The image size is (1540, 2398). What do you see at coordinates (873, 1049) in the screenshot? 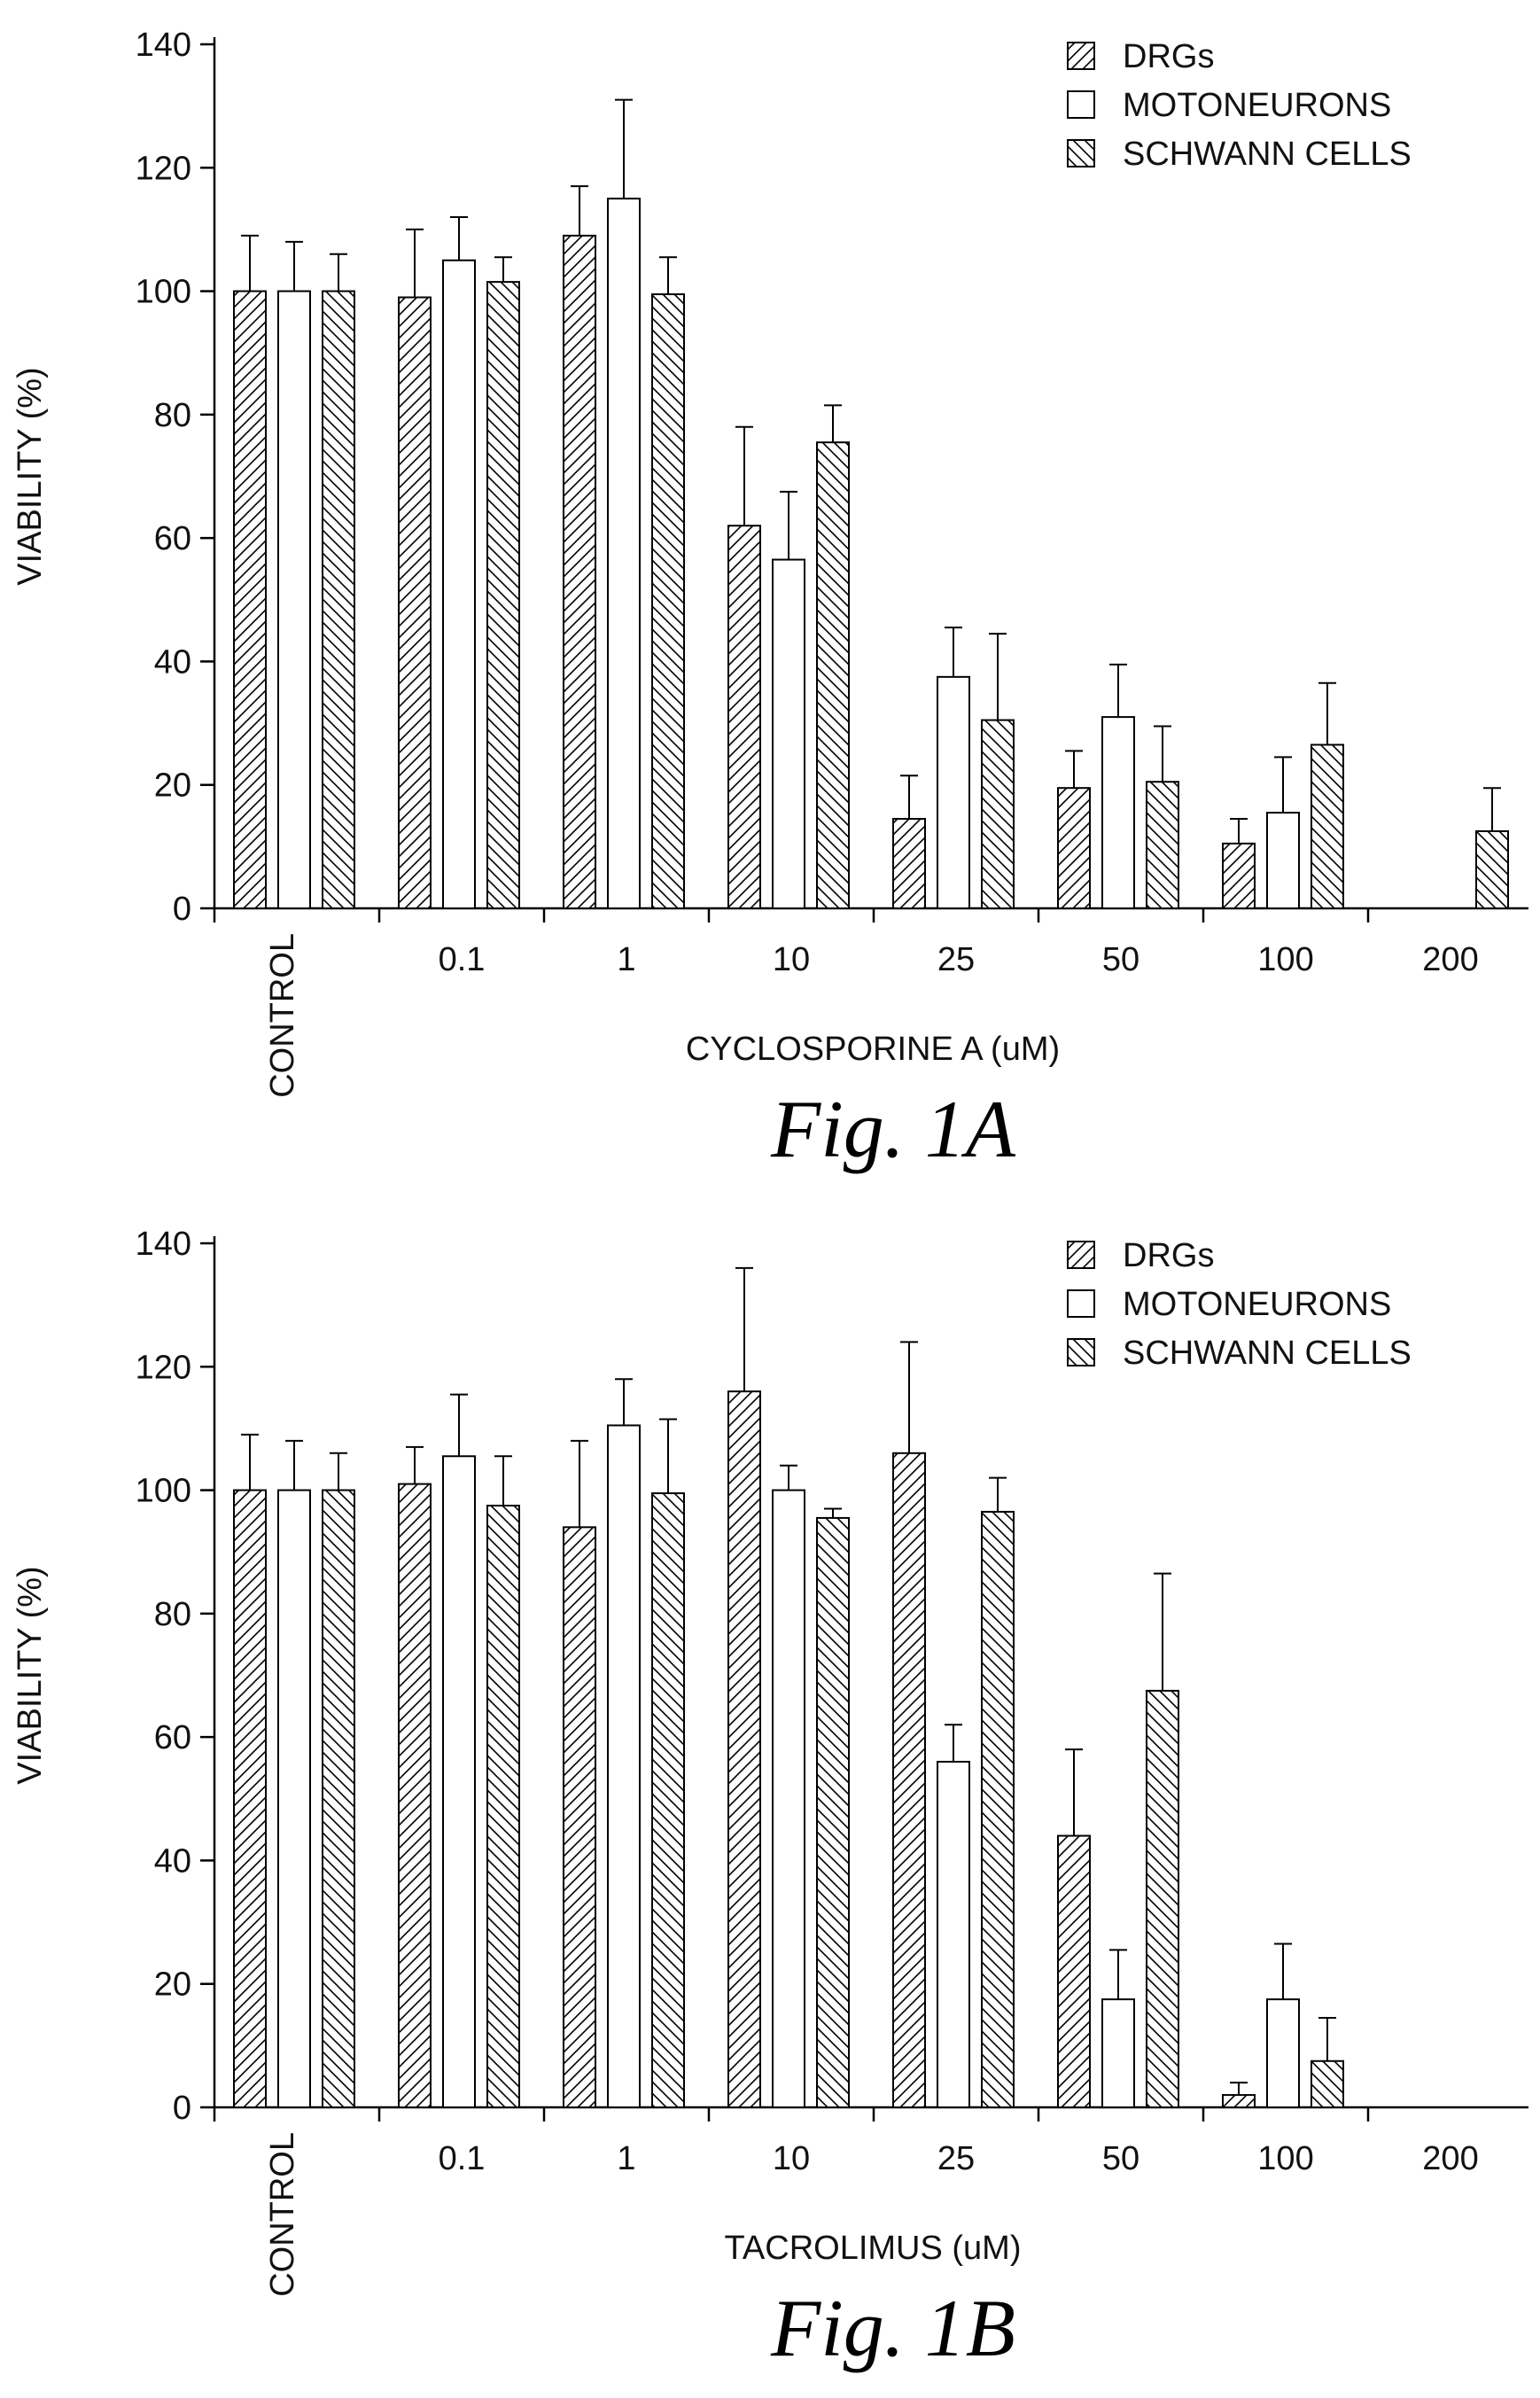
I see `x-axis-title: CYCLOSPORINE A (uM)` at bounding box center [873, 1049].